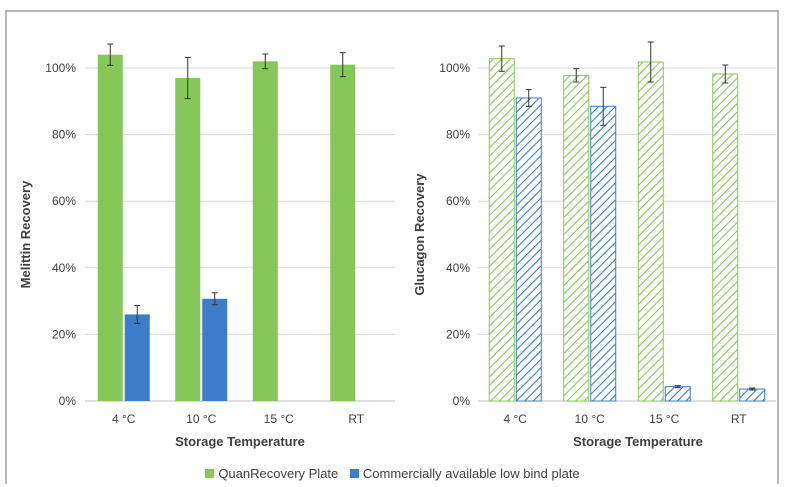 This screenshot has width=785, height=487. I want to click on legend-item-low-bind: Commercially available low bind plate, so click(464, 473).